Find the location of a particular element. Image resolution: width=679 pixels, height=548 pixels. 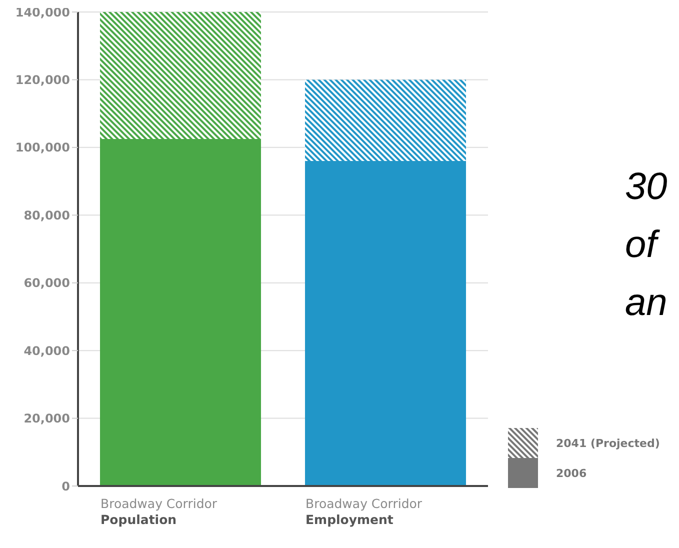

y-tick-label: 20,000 is located at coordinates (47, 419).